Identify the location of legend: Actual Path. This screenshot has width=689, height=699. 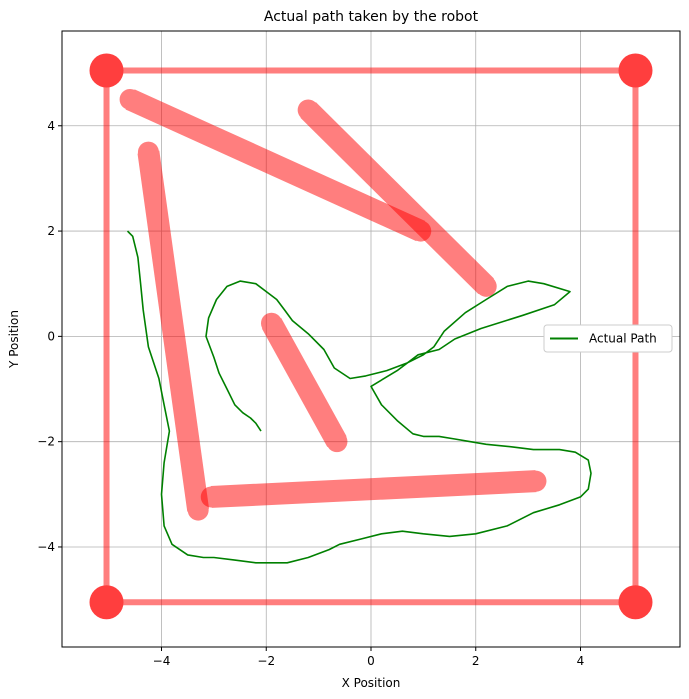
(608, 338).